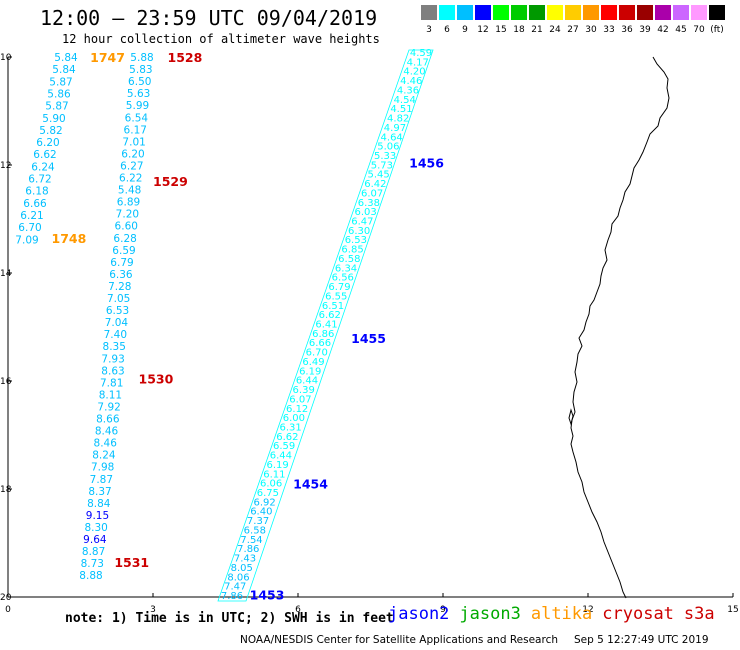  Describe the element at coordinates (115, 335) in the screenshot. I see `middle-track-value: 7.40` at that location.